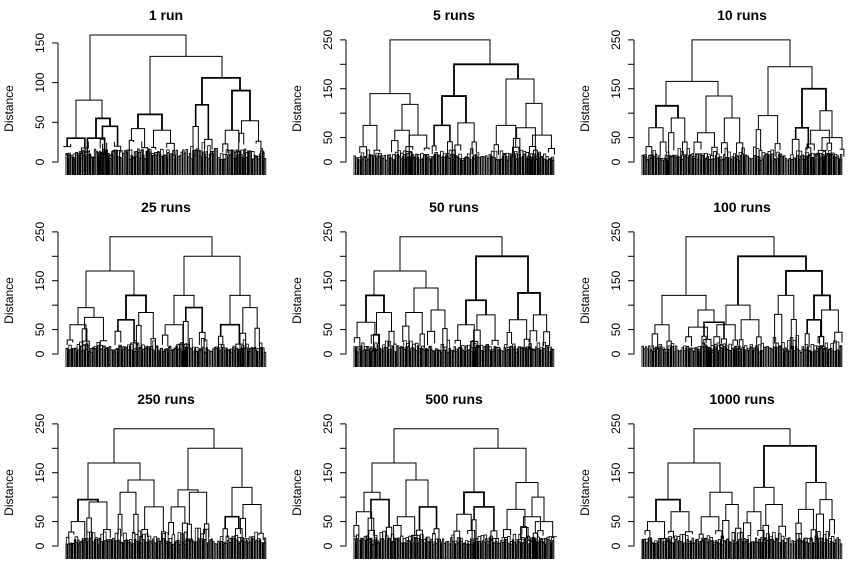 This screenshot has width=864, height=576. What do you see at coordinates (720, 96) in the screenshot?
I see `dendrogram-svg: 10 runsDistance050150250` at bounding box center [720, 96].